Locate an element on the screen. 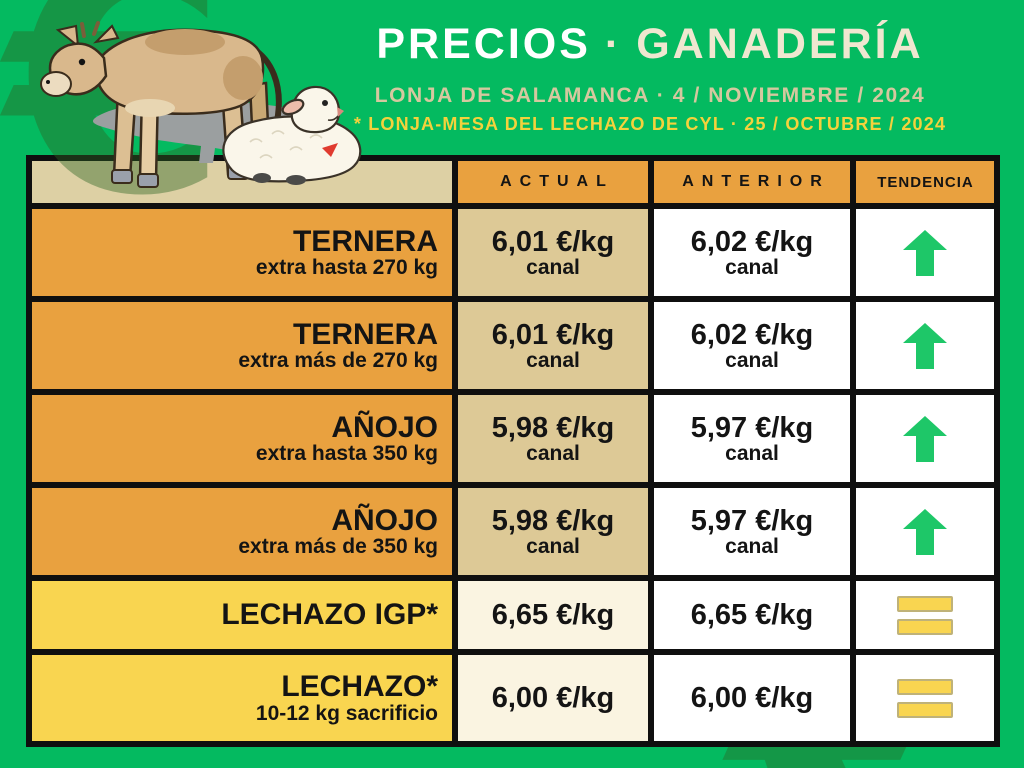 Image resolution: width=1024 pixels, height=768 pixels. row-lechazo-actual: 6,00 €/kg is located at coordinates (553, 698).